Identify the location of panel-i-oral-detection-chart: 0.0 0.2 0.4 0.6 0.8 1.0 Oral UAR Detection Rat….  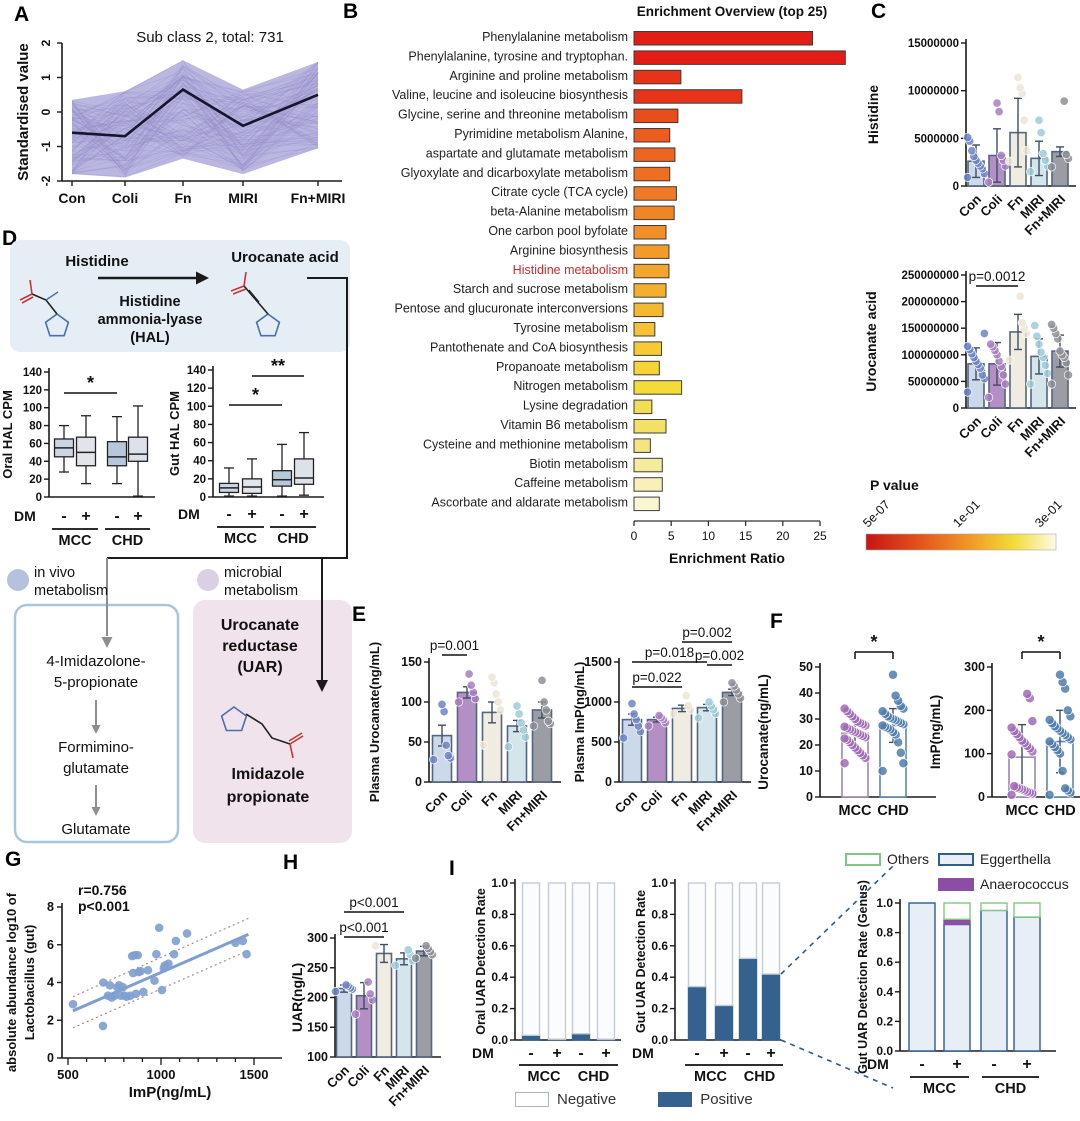
(530, 977).